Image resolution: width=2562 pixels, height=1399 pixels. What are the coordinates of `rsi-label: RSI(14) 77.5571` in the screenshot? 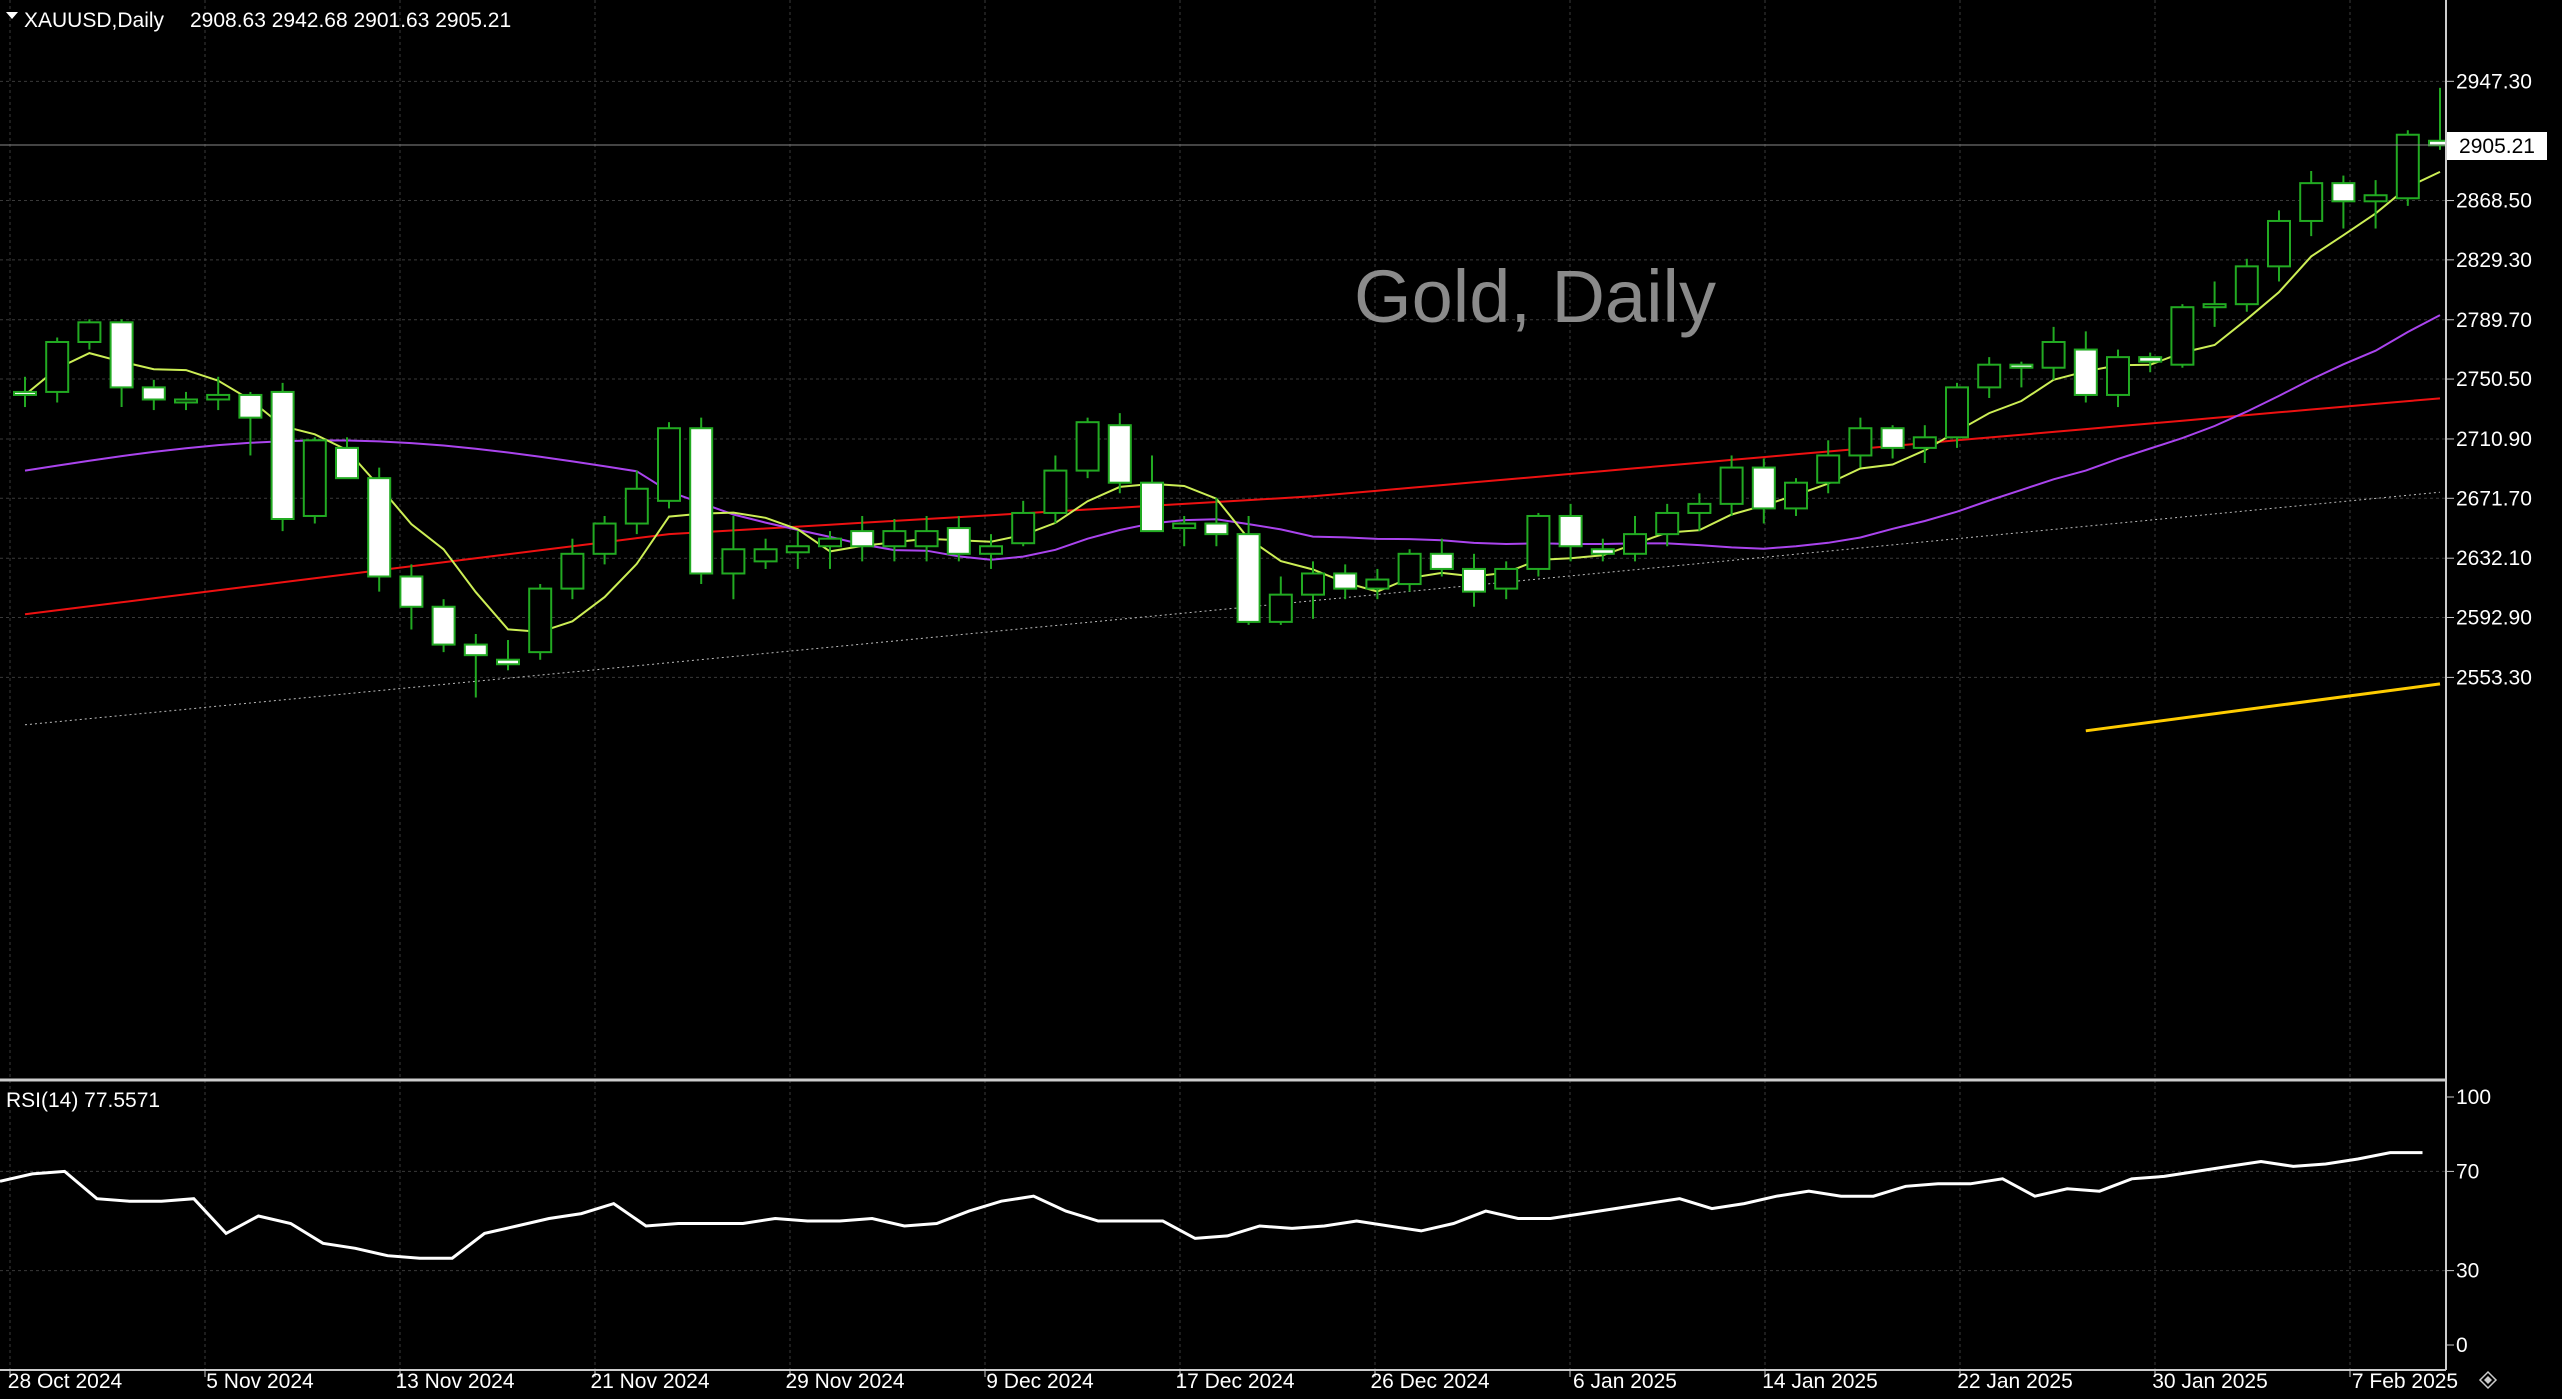 It's located at (83, 1100).